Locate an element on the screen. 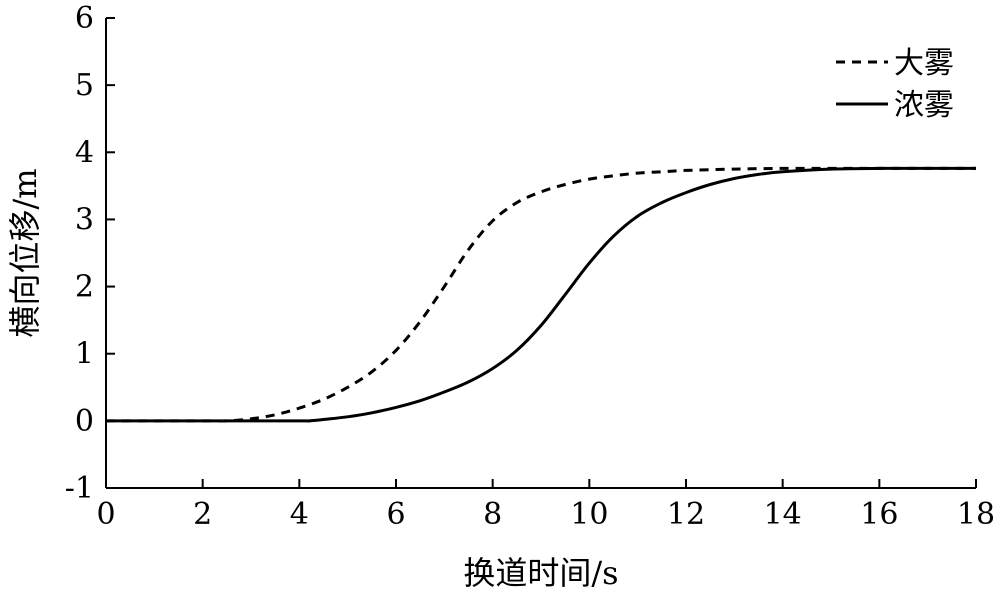 Image resolution: width=1000 pixels, height=591 pixels. legend-label-thick-fog: 浓雾 is located at coordinates (924, 105).